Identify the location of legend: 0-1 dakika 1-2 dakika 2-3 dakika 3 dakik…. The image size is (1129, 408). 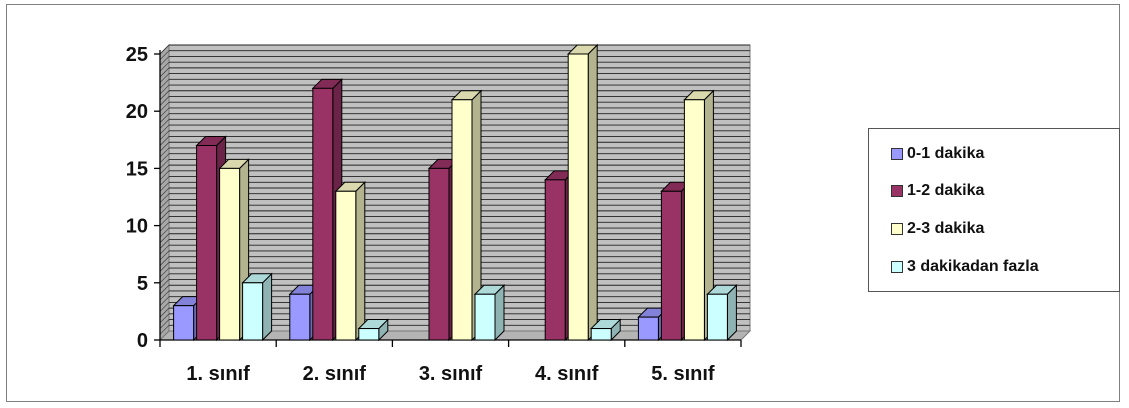
(994, 210).